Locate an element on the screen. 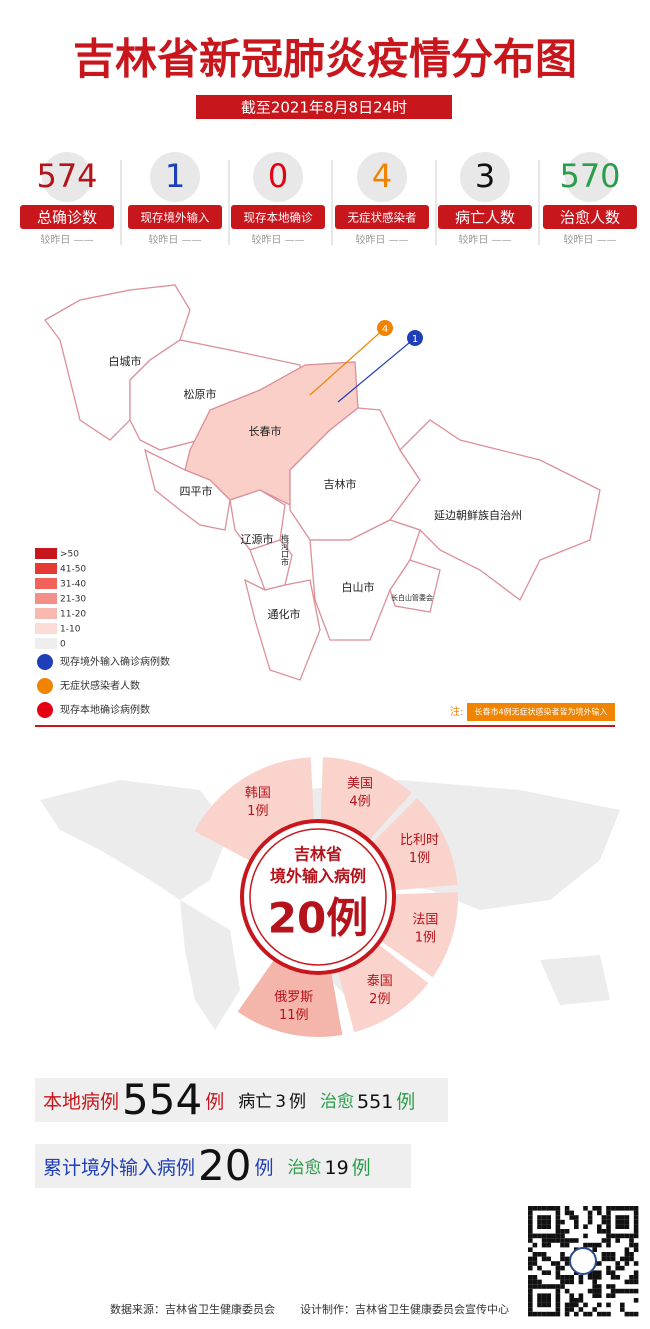 The height and width of the screenshot is (1329, 650). summary: 本地病例554 例病亡 3 例治愈 551 例累计境外输入病例20 例治愈 19 例 is located at coordinates (241, 1132).